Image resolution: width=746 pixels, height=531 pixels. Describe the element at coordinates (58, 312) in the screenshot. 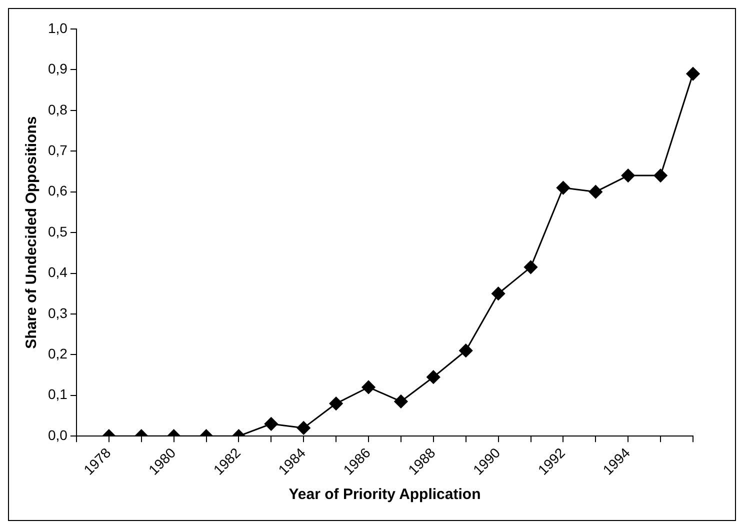

I see `y-tick-label: 0,3` at that location.